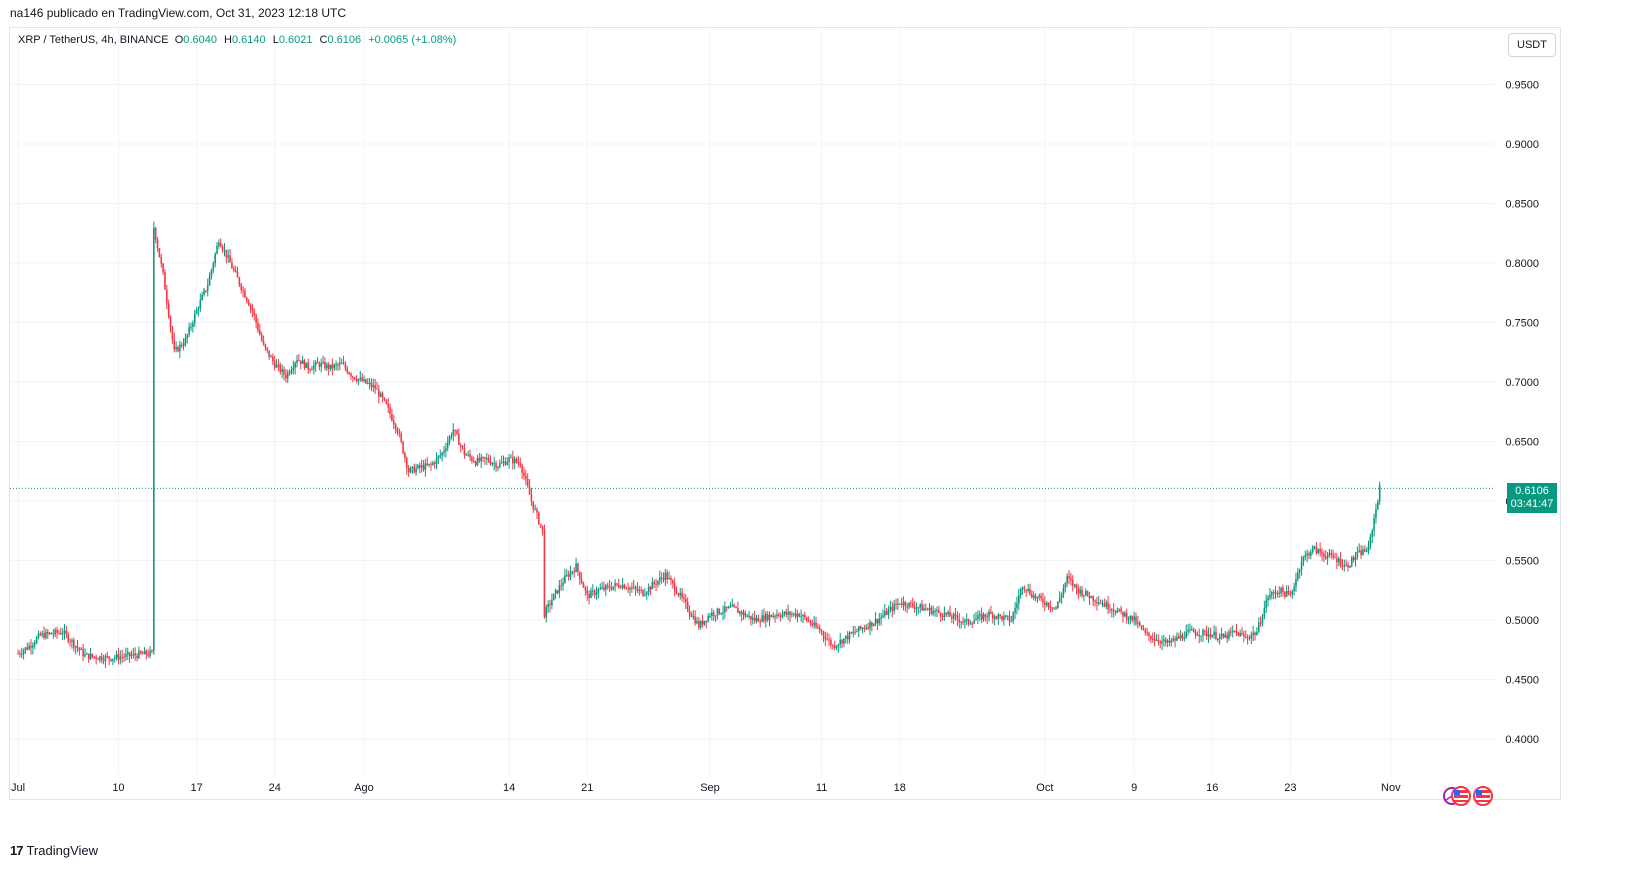 The width and height of the screenshot is (1634, 869). I want to click on tradingview-logo-icon: 17, so click(17, 850).